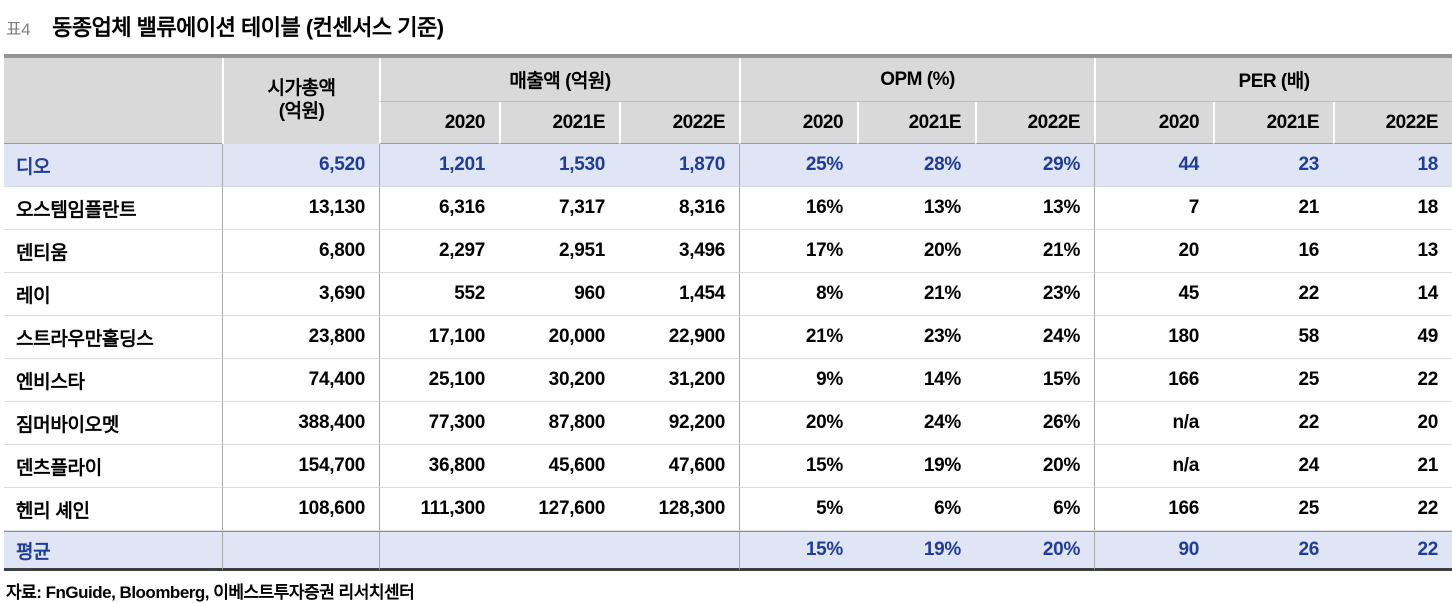  Describe the element at coordinates (248, 27) in the screenshot. I see `page-title: 동종업체 밸류에이션 테이블 (컨센서스 기준)` at that location.